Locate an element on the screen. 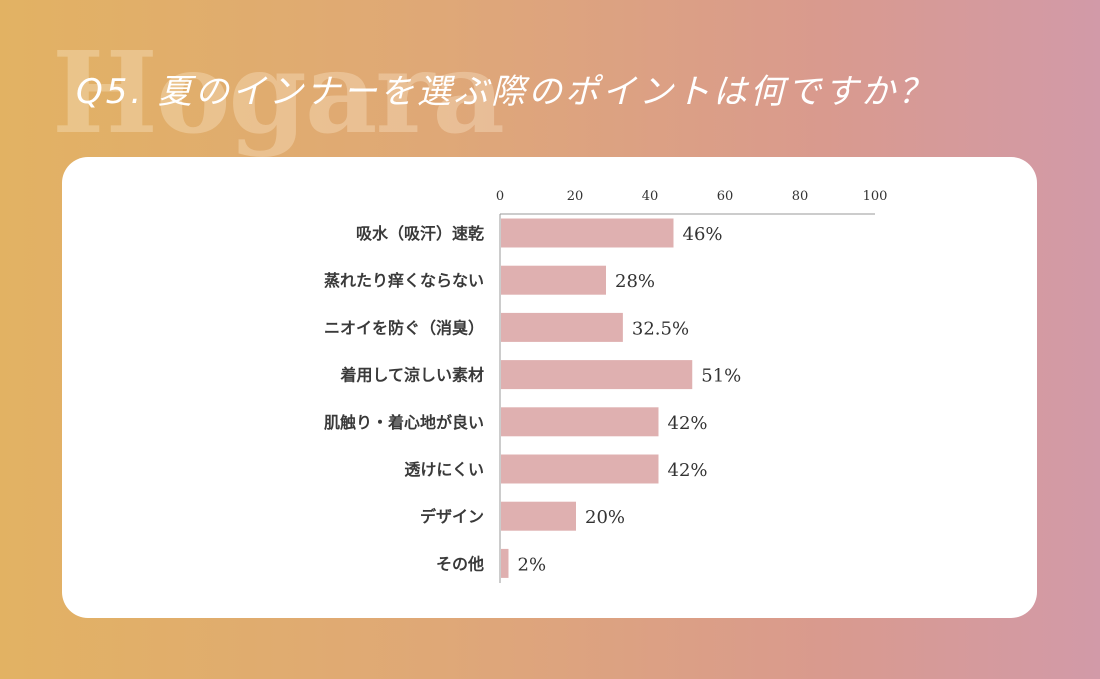  category-label: ニオイを防ぐ（消臭） is located at coordinates (404, 327).